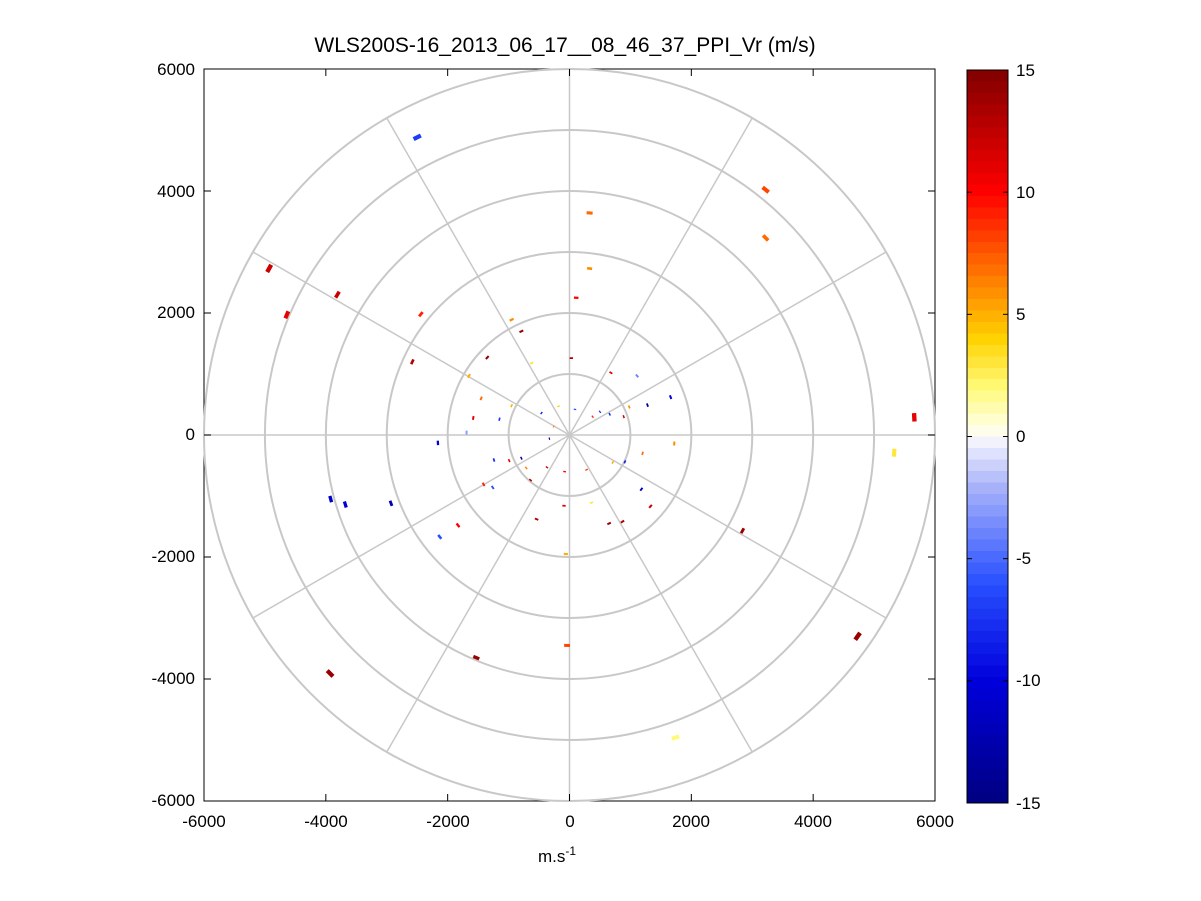 This screenshot has width=1201, height=901. Describe the element at coordinates (1023, 558) in the screenshot. I see `colorbar-tick-label: -5` at that location.